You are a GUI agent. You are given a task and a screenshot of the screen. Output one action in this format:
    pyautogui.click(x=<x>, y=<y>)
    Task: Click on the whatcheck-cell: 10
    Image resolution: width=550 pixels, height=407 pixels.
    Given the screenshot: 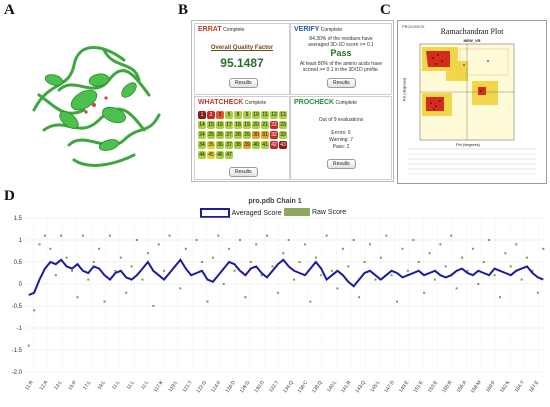 What is the action you would take?
    pyautogui.click(x=256, y=115)
    